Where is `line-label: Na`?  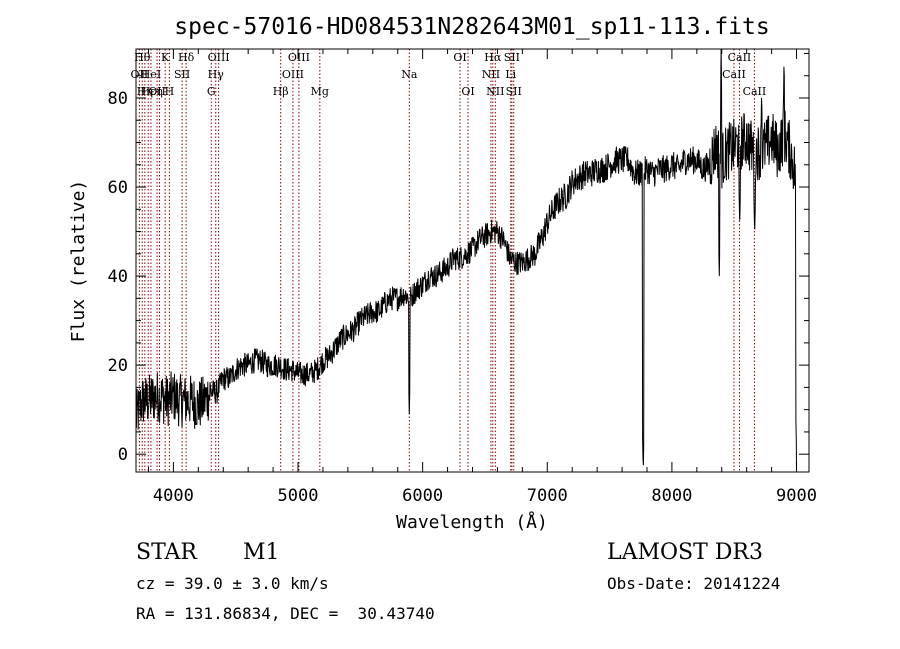 line-label: Na is located at coordinates (409, 74).